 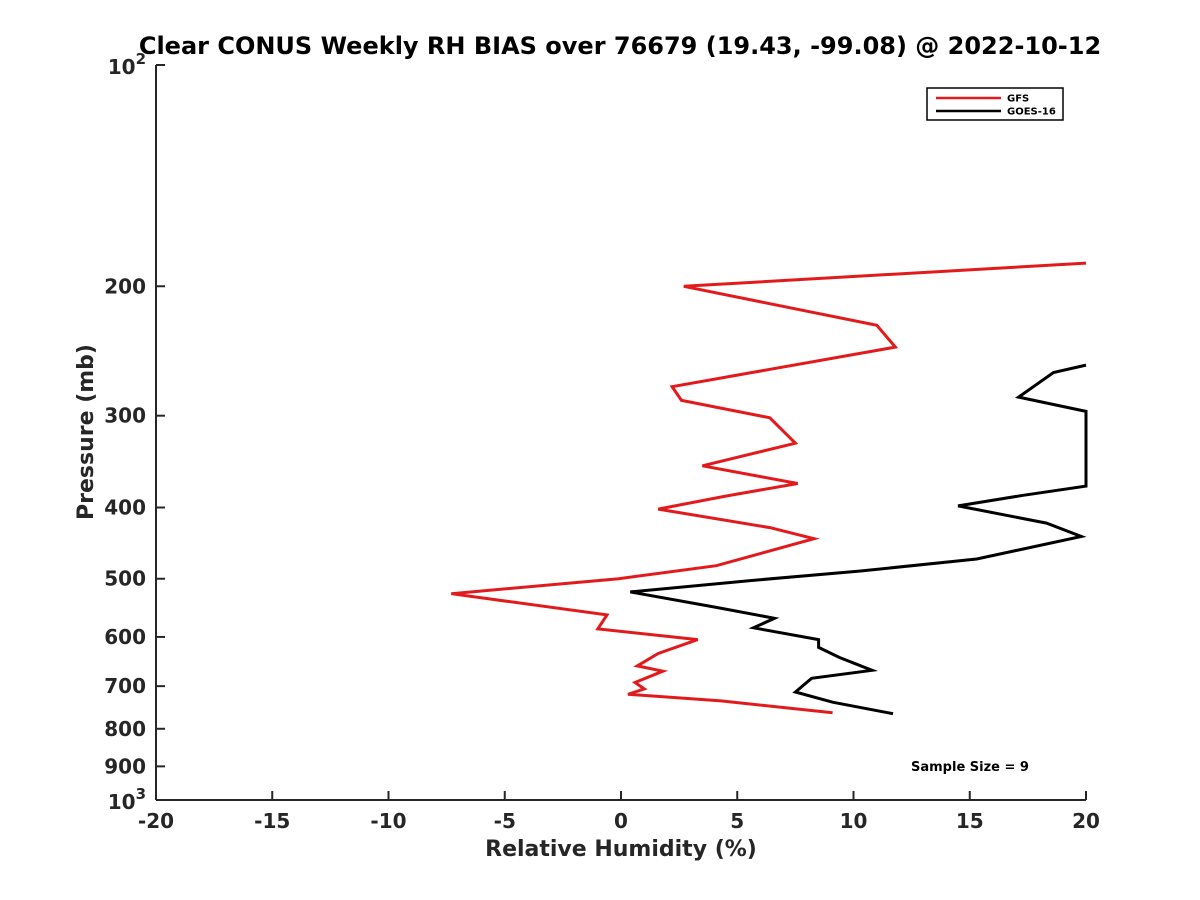 What do you see at coordinates (970, 821) in the screenshot?
I see `x-tick-label: 15` at bounding box center [970, 821].